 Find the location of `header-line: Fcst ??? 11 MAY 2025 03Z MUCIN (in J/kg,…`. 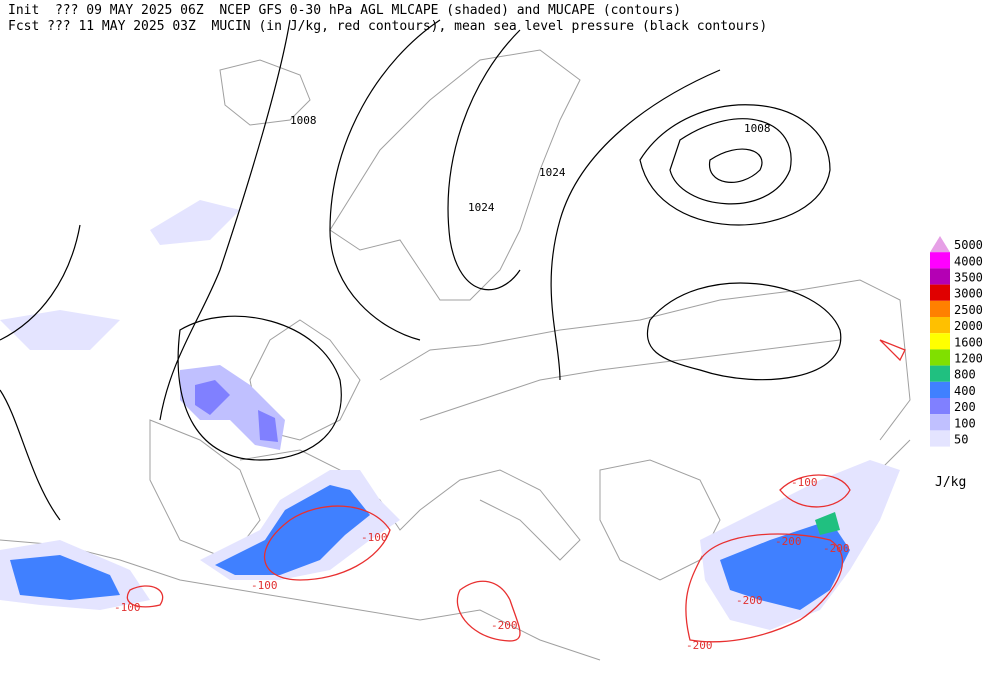

header-line: Fcst ??? 11 MAY 2025 03Z MUCIN (in J/kg,… is located at coordinates (387, 26).